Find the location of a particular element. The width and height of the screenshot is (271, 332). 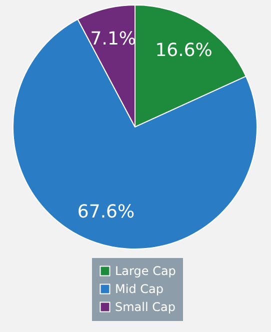

data-label: 7.1% is located at coordinates (113, 39).